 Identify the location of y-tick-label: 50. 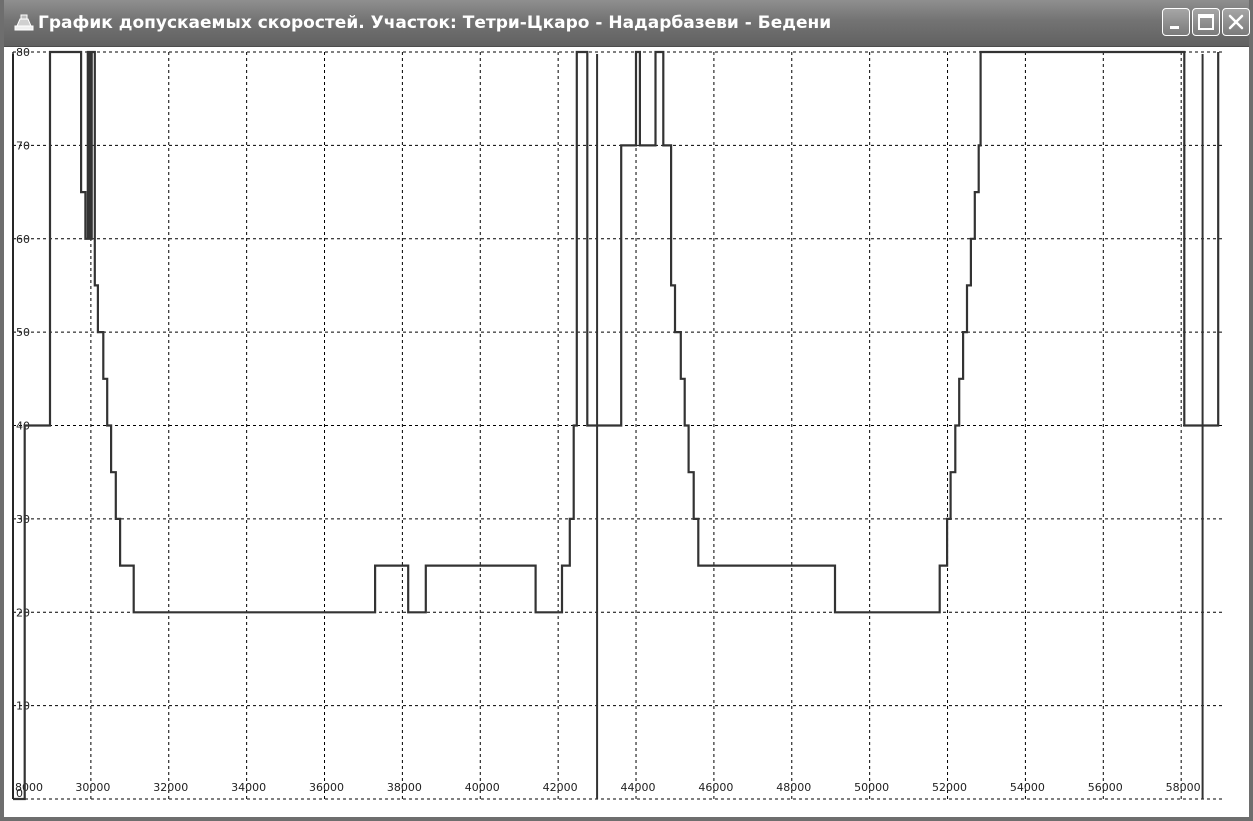
(23, 332).